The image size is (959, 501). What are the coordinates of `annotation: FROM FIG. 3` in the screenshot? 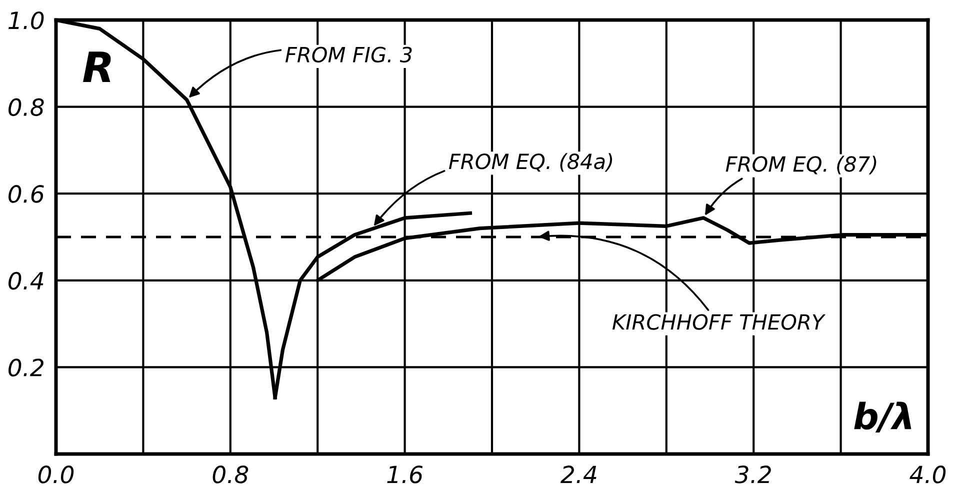 It's located at (348, 54).